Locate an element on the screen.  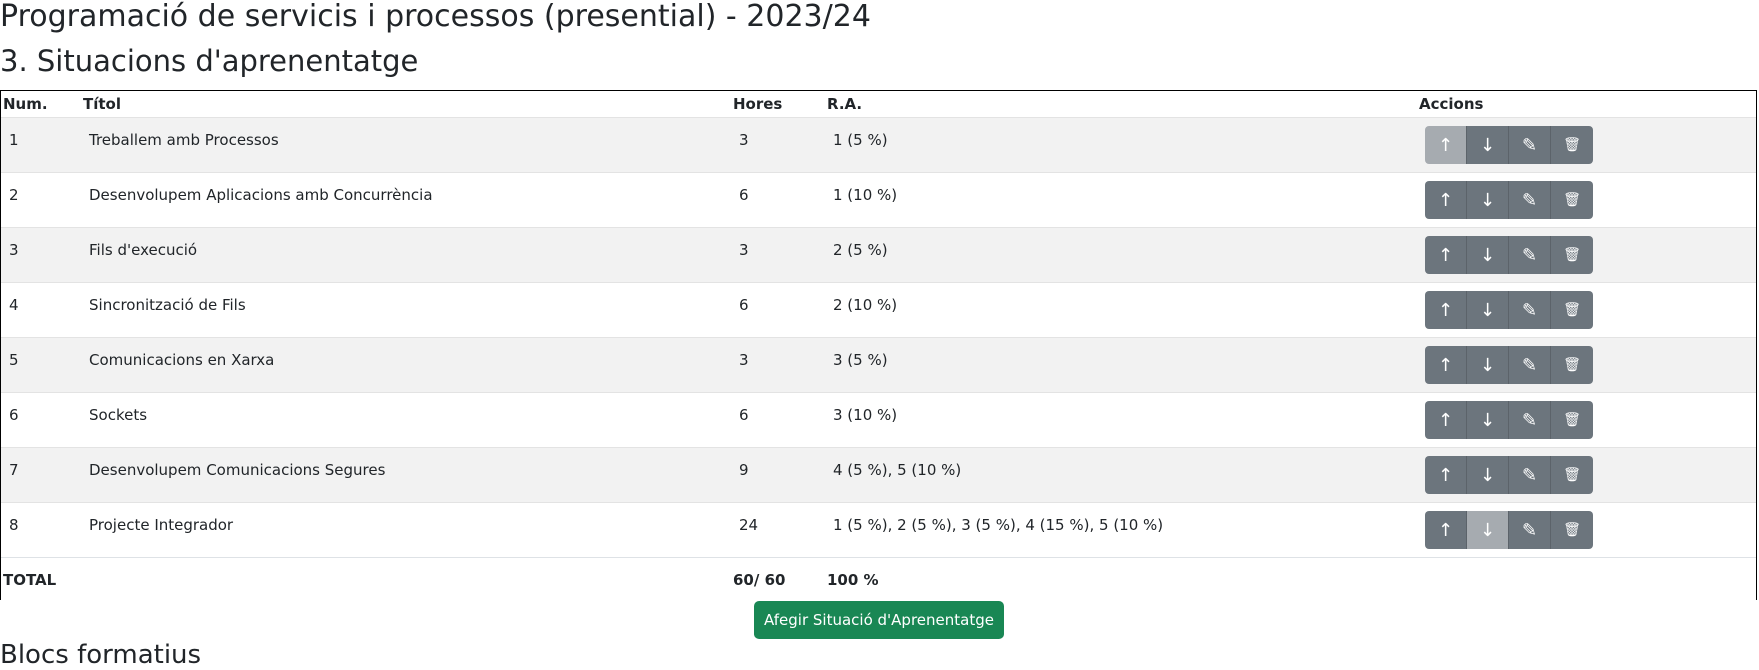
header-title: Títol is located at coordinates (102, 104).